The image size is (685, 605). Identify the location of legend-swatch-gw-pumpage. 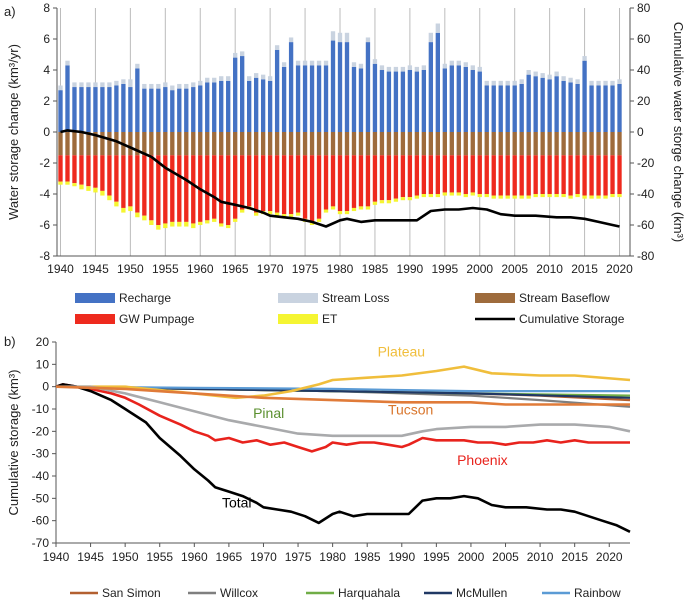
(95, 319).